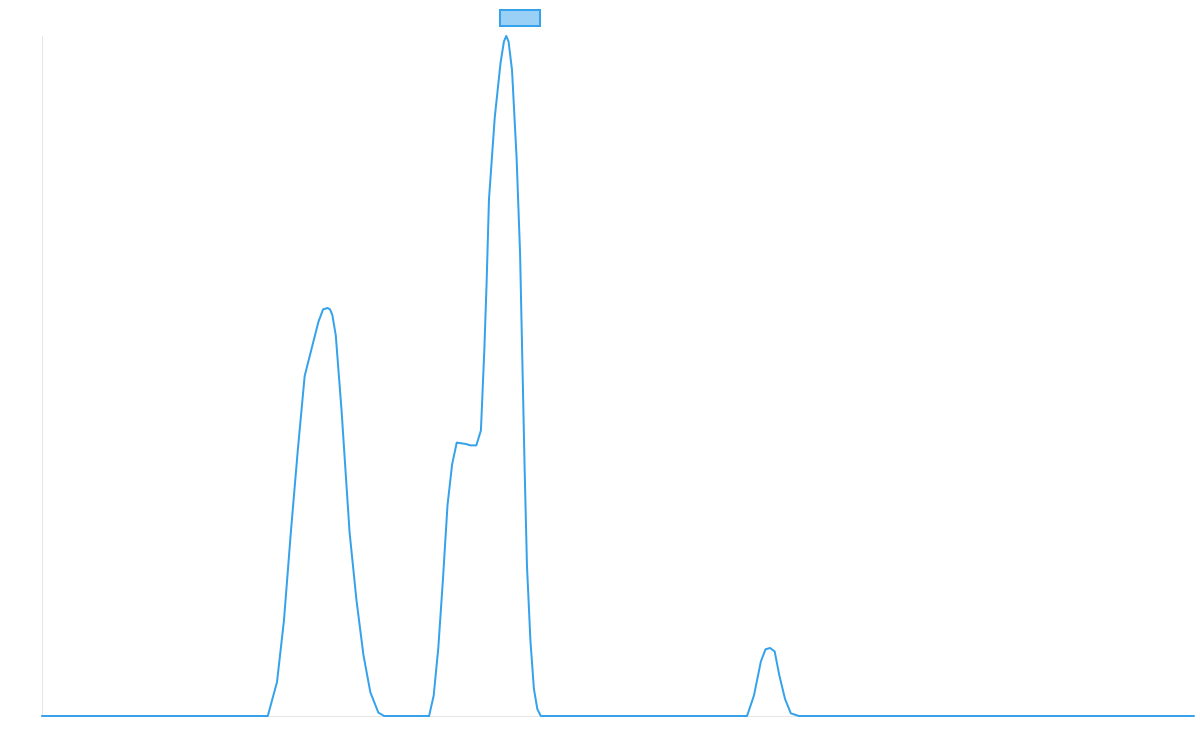 The height and width of the screenshot is (750, 1200). Describe the element at coordinates (520, 18) in the screenshot. I see `legend-swatch` at that location.